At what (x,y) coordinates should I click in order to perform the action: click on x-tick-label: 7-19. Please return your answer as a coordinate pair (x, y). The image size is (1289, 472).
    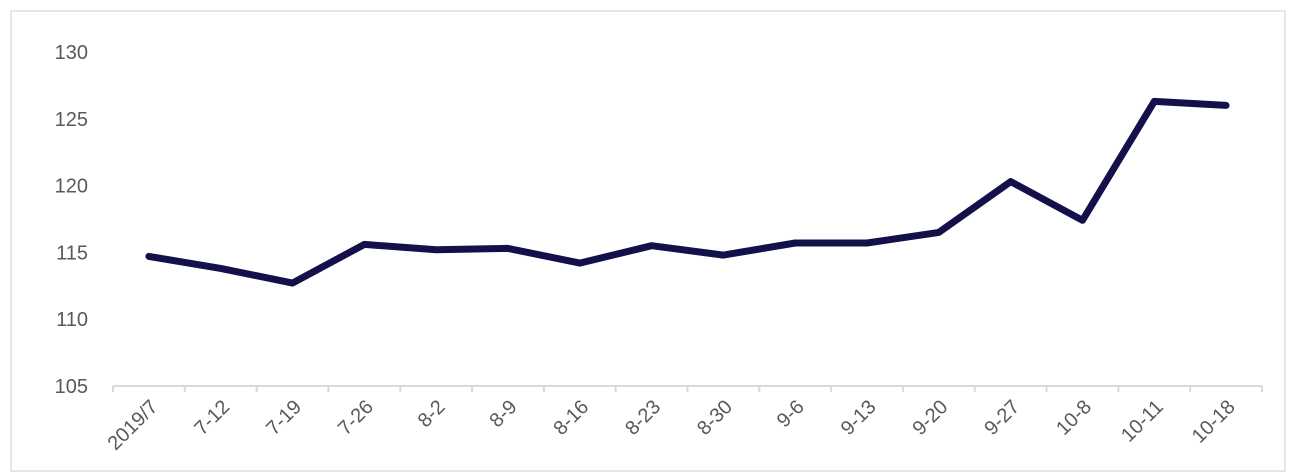
    Looking at the image, I should click on (284, 418).